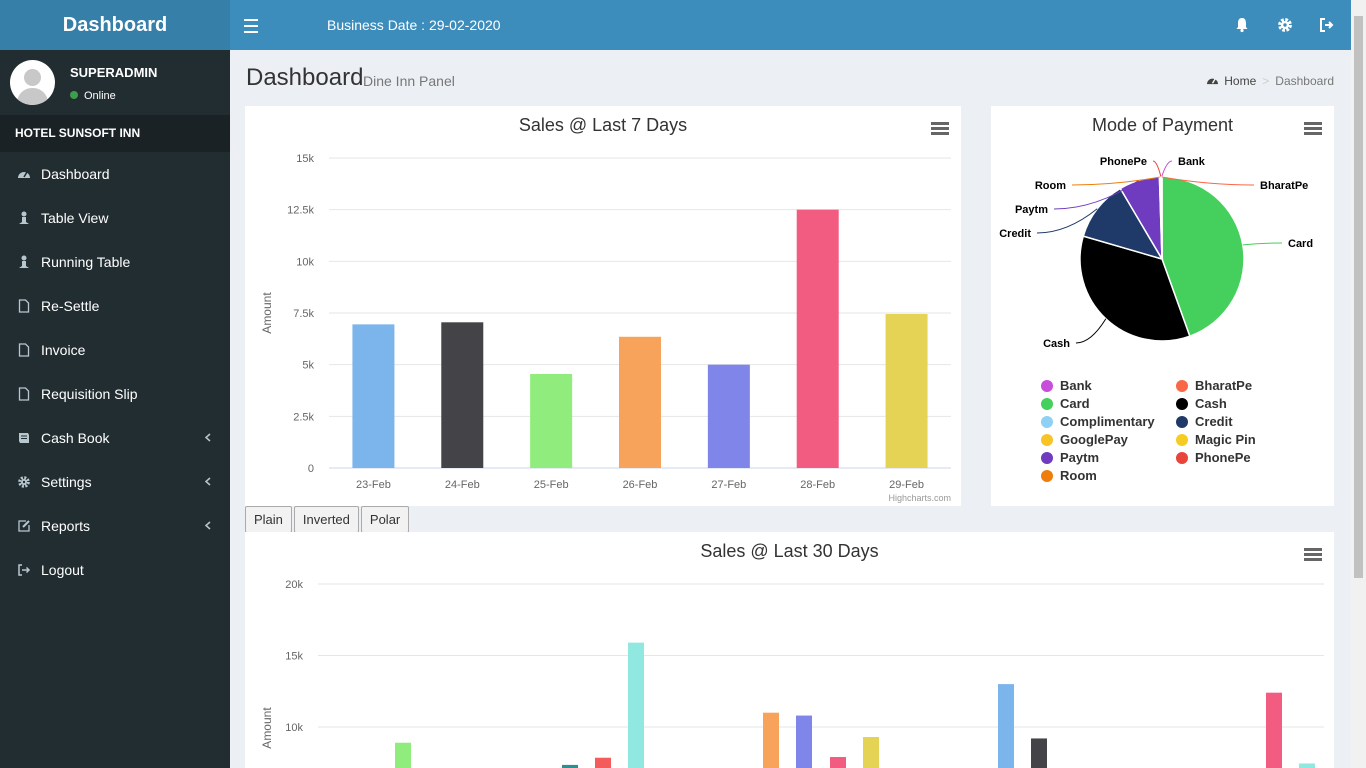  Describe the element at coordinates (551, 485) in the screenshot. I see `x-tick-label: 25-Feb` at that location.